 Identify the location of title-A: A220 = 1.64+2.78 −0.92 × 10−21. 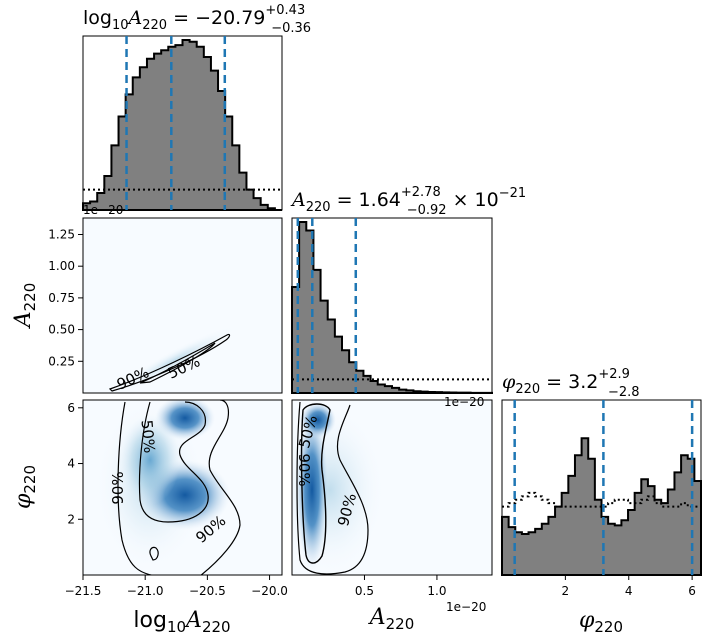
(408, 201).